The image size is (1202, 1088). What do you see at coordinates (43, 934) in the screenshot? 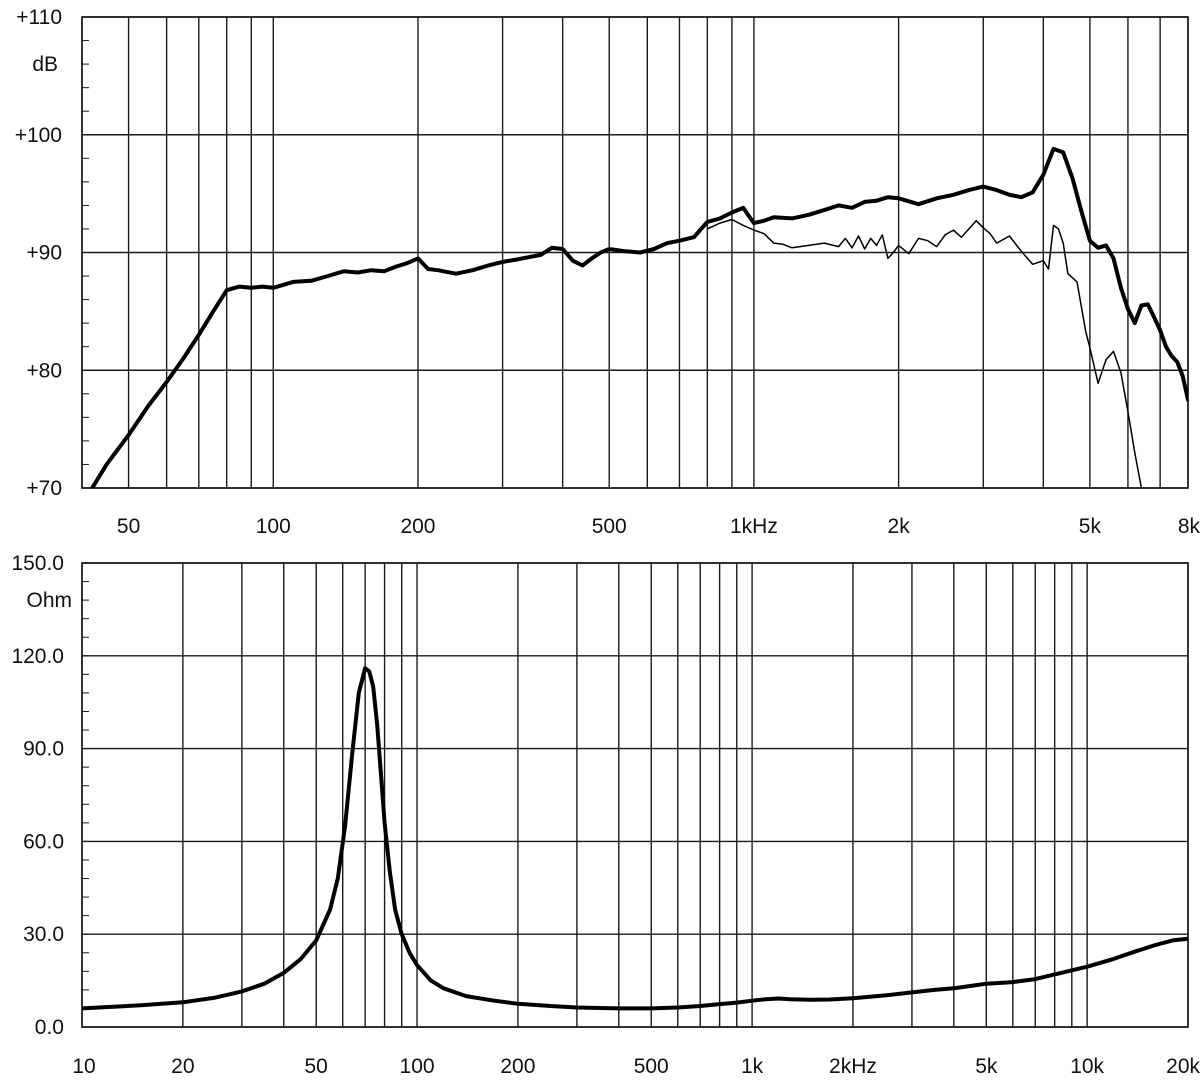
I see `y-tick-label: 30.0` at bounding box center [43, 934].